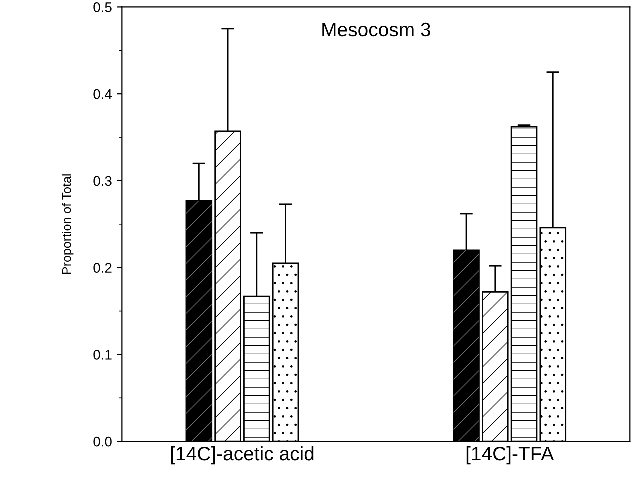  What do you see at coordinates (376, 29) in the screenshot?
I see `text: Mesocosm 3` at bounding box center [376, 29].